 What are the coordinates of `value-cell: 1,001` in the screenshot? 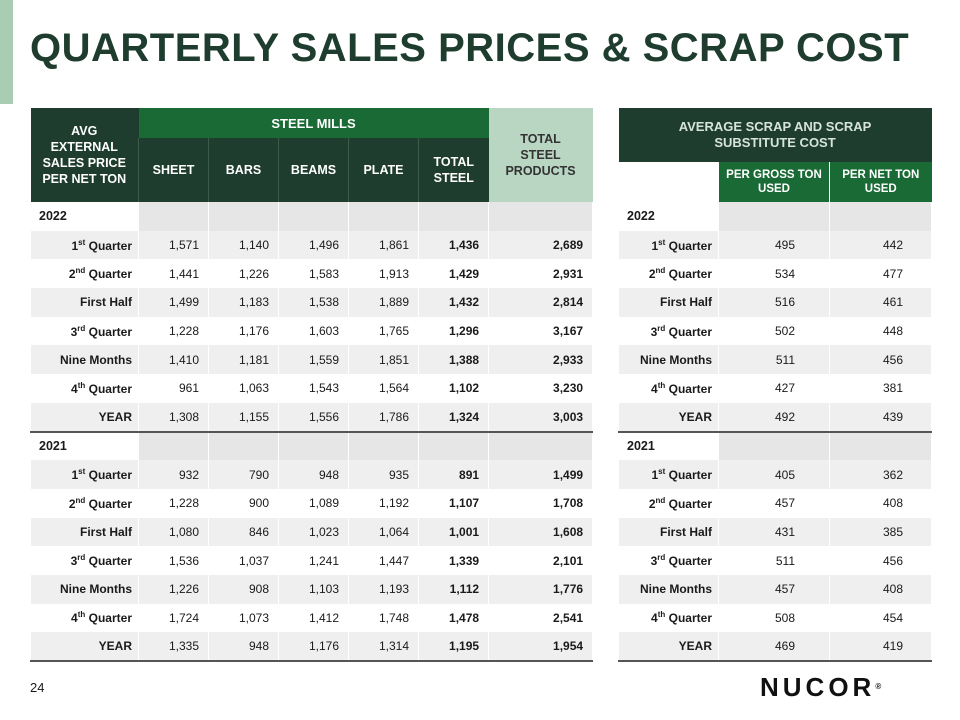 It's located at (453, 532).